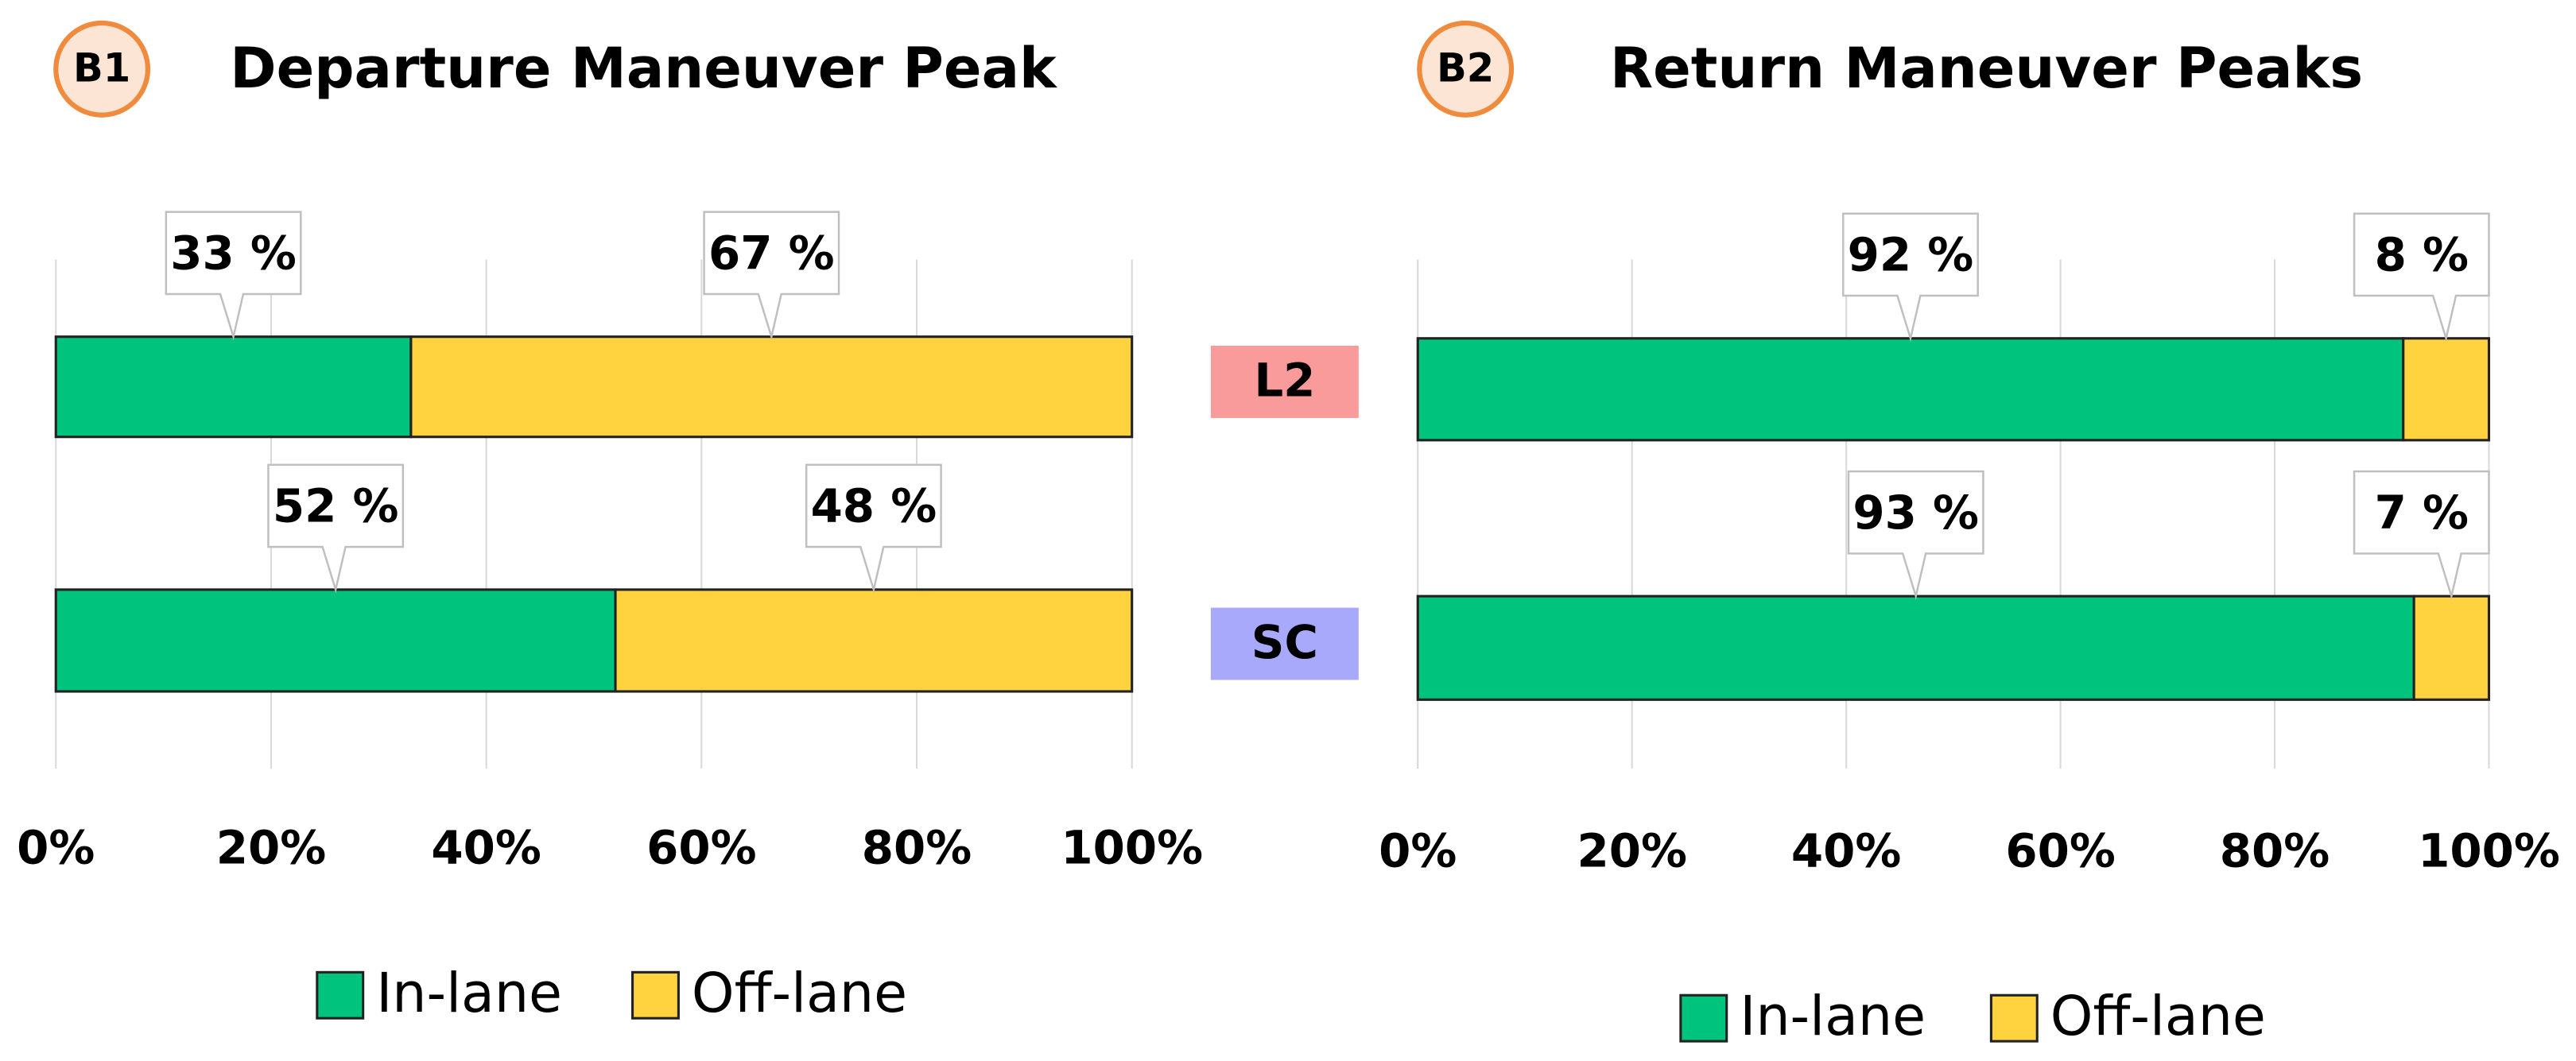 The image size is (2576, 1061). I want to click on data-label: 67 %, so click(771, 254).